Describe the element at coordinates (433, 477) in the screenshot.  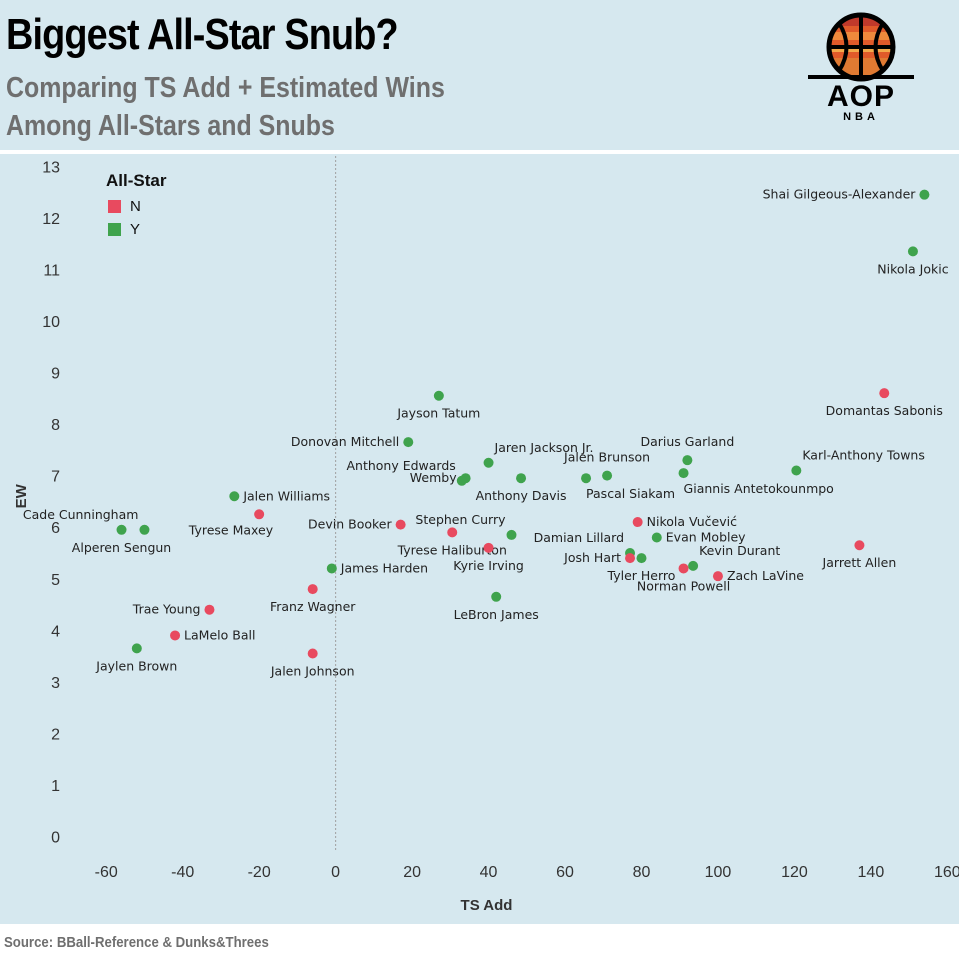
I see `point-label: Wemby` at that location.